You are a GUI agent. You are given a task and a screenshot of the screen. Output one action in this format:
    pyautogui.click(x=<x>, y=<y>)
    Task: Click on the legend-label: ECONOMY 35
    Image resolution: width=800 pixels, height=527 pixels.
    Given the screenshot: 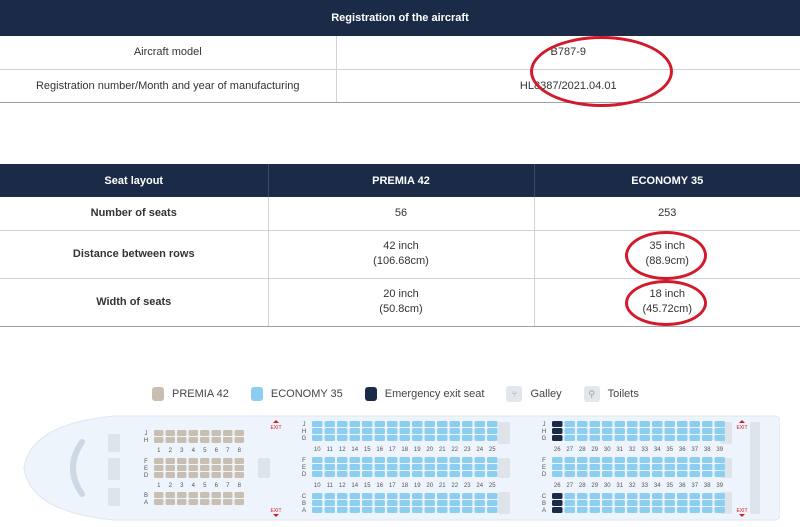 What is the action you would take?
    pyautogui.click(x=306, y=394)
    